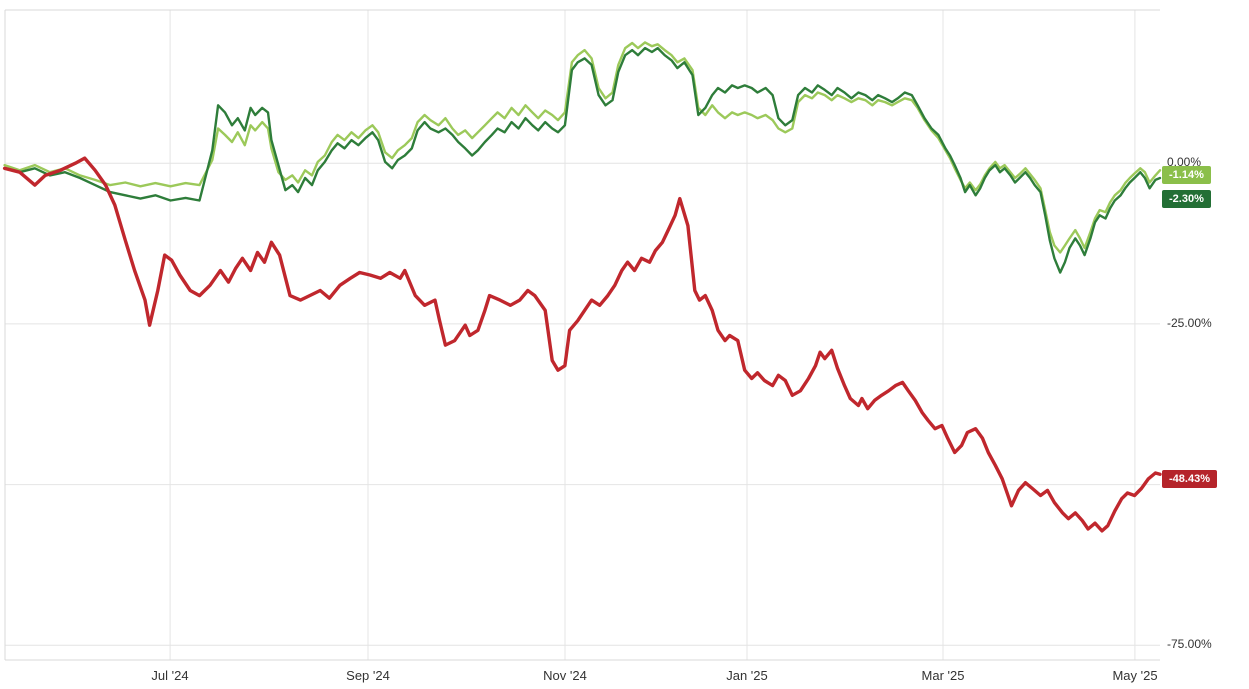  Describe the element at coordinates (565, 675) in the screenshot. I see `x-axis-label-nov24: Nov '24` at that location.